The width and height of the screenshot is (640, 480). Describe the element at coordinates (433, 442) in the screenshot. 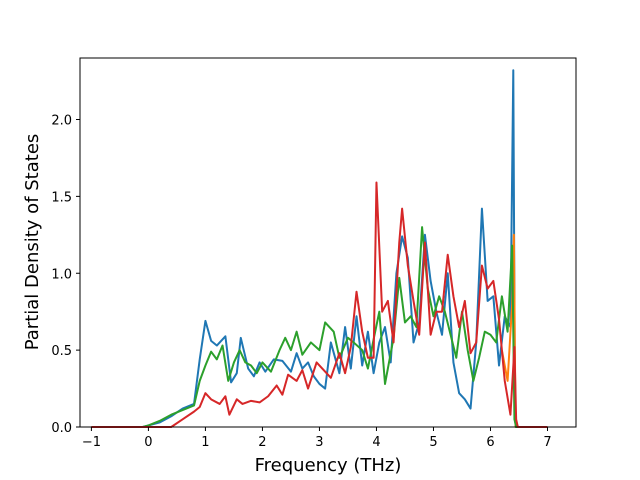

I see `x-tick-label: 5` at that location.